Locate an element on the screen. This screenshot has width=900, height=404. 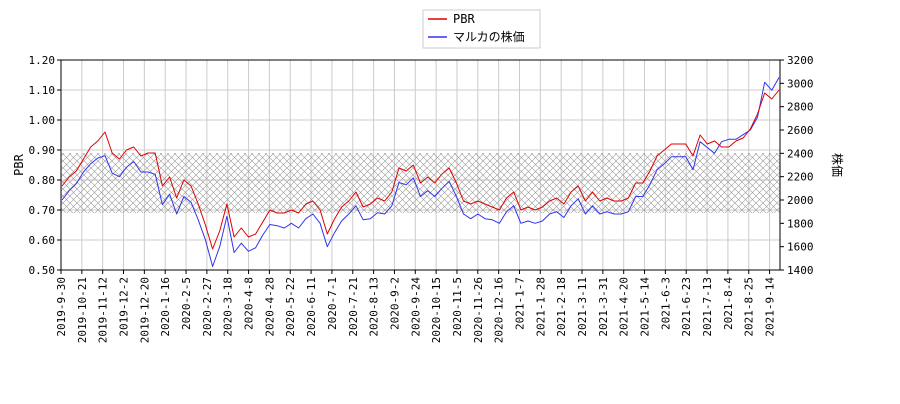
x-tick-label: 2021-7-13 is located at coordinates (707, 307).